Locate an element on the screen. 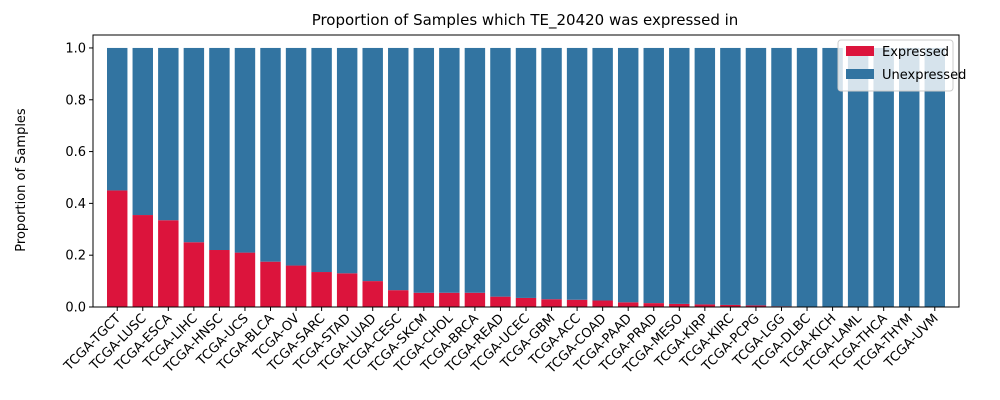  bar-expressed-tcga-esca is located at coordinates (168, 263).